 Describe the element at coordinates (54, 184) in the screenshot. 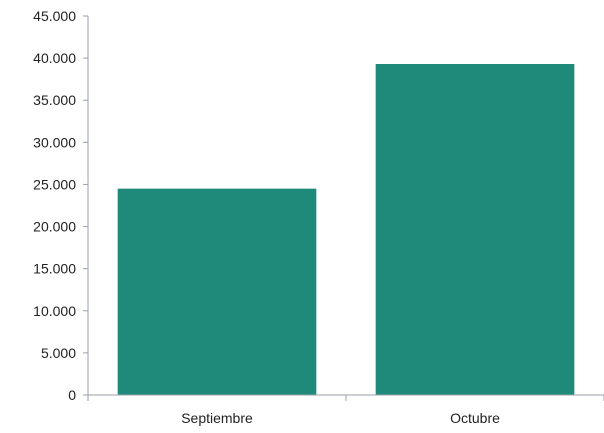

I see `y-tick-label: 25.000` at that location.